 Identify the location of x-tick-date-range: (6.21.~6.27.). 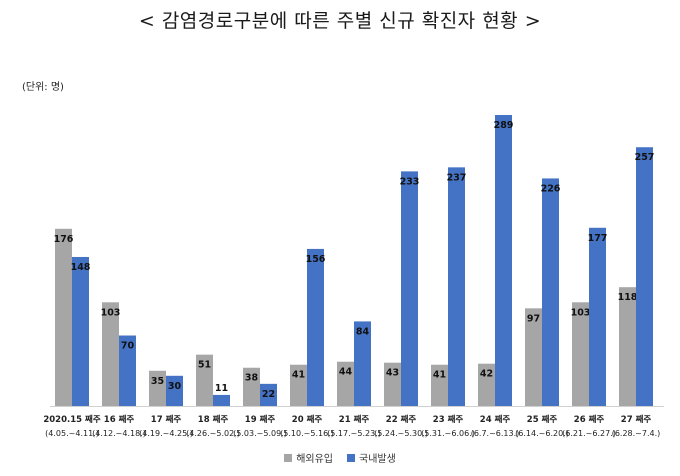
(589, 433).